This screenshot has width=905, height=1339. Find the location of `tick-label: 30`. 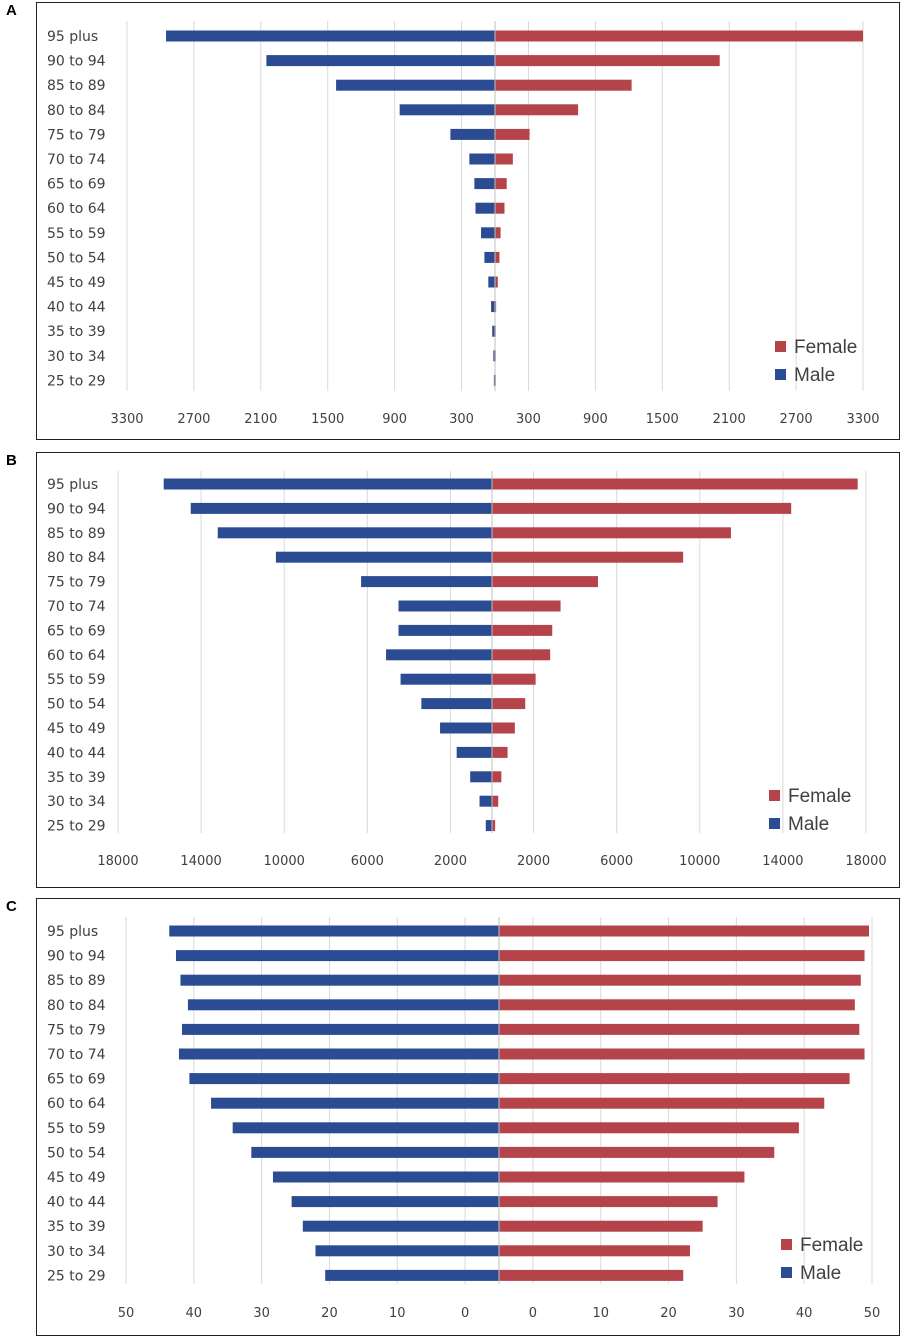

tick-label: 30 is located at coordinates (261, 1313).